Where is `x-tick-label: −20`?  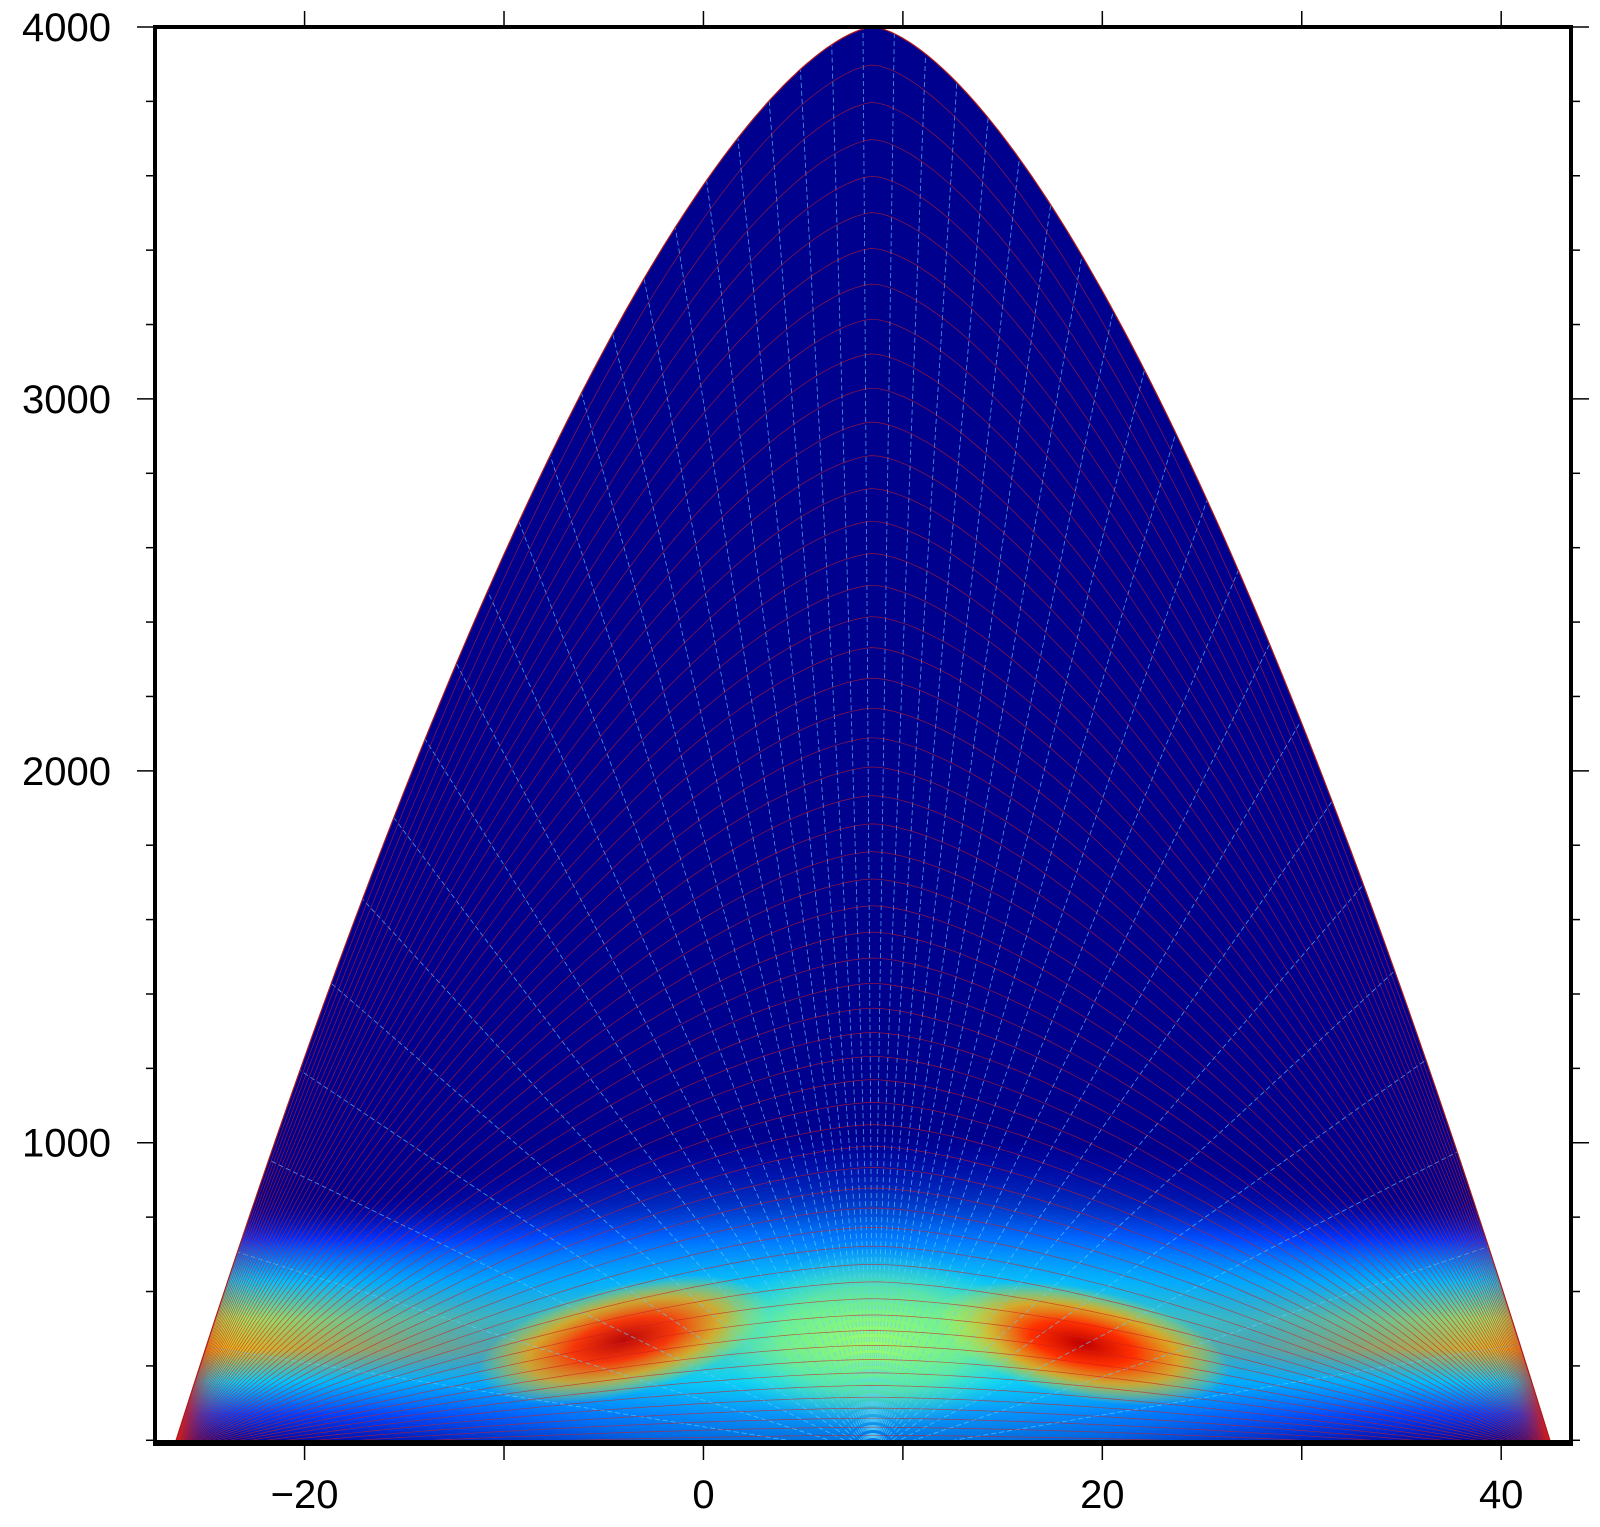
x-tick-label: −20 is located at coordinates (305, 1495).